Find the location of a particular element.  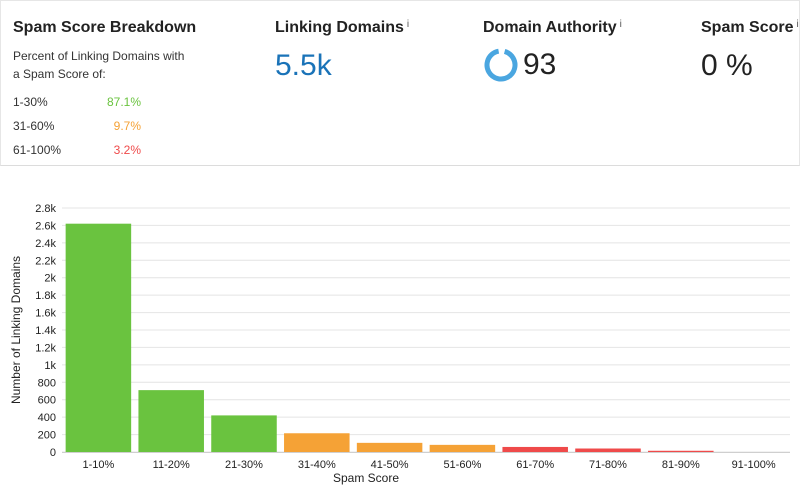

bar-1-10pct is located at coordinates (98, 337).